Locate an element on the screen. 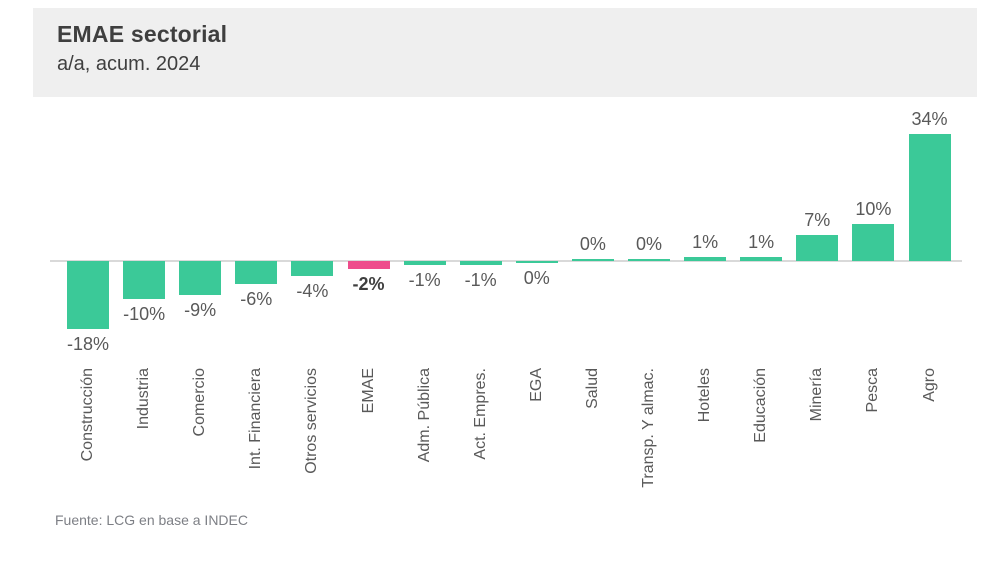 This screenshot has height=561, width=1000. bar-int-financiera is located at coordinates (256, 272).